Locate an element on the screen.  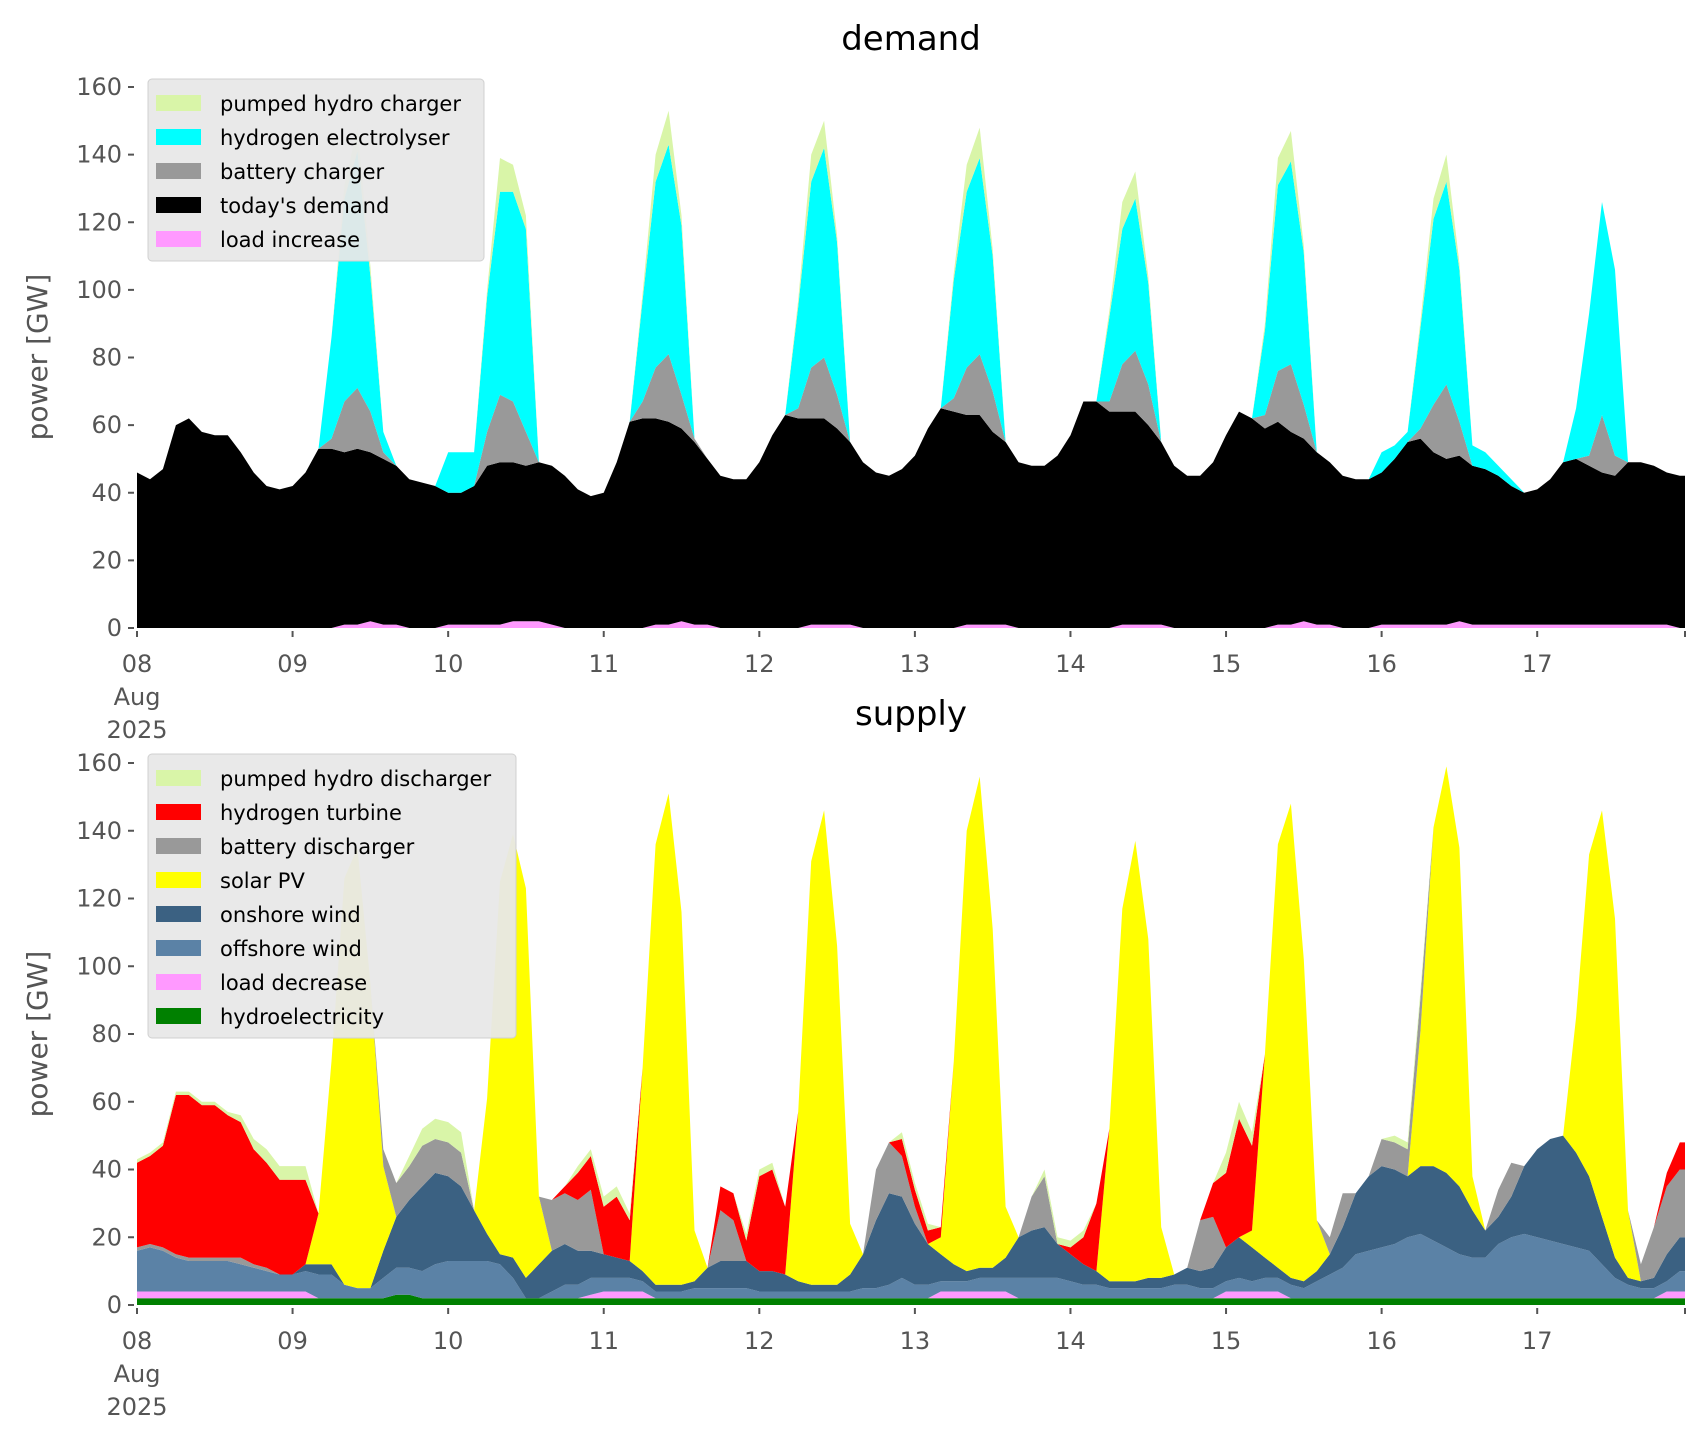
legend-label: hydrogen electrolyser is located at coordinates (335, 138).